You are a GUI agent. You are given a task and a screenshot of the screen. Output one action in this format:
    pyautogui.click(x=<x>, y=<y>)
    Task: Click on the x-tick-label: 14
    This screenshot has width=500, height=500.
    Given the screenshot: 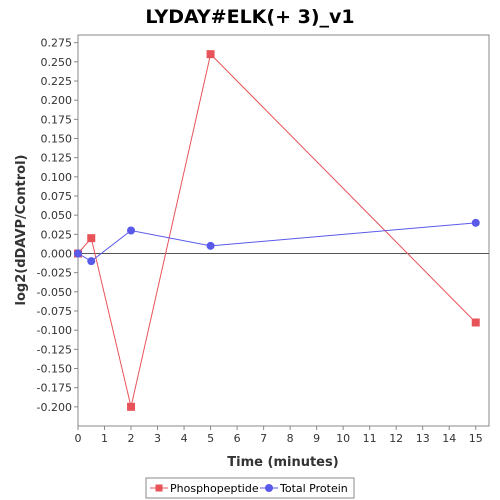 What is the action you would take?
    pyautogui.click(x=449, y=438)
    